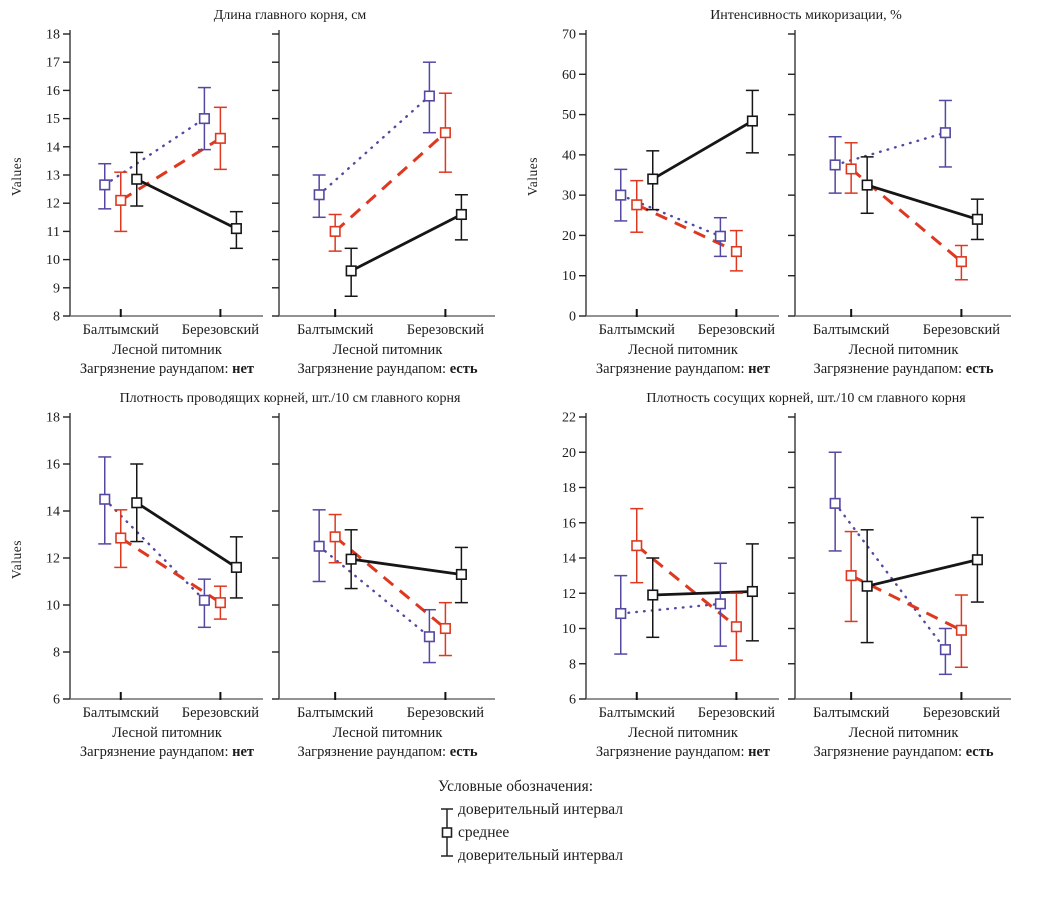  Describe the element at coordinates (53, 204) in the screenshot. I see `y-tick-label: 12` at that location.